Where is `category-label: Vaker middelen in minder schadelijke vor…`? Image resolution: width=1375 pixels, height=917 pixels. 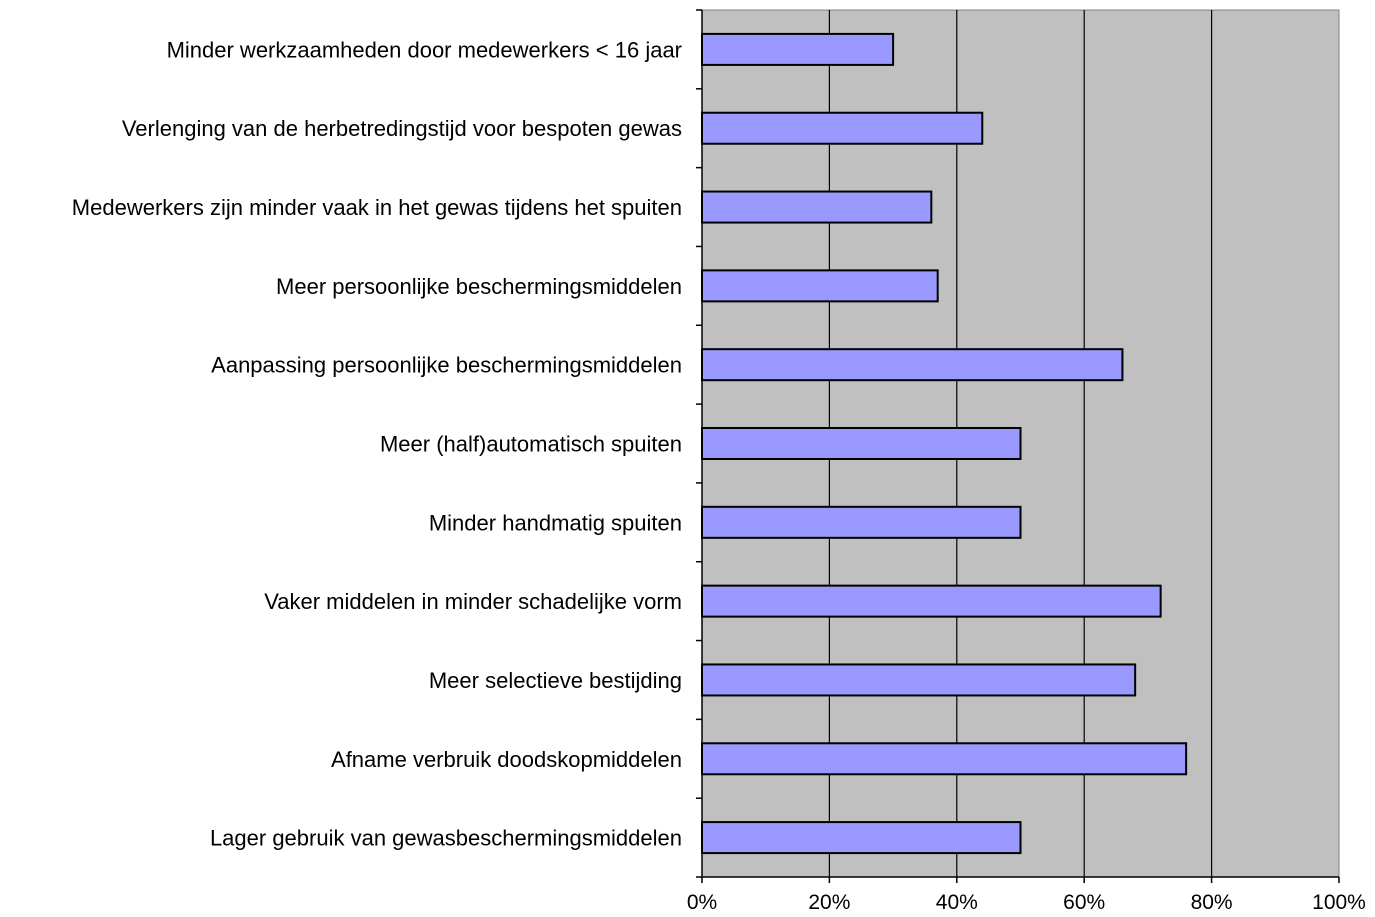 category-label: Vaker middelen in minder schadelijke vor… is located at coordinates (473, 601).